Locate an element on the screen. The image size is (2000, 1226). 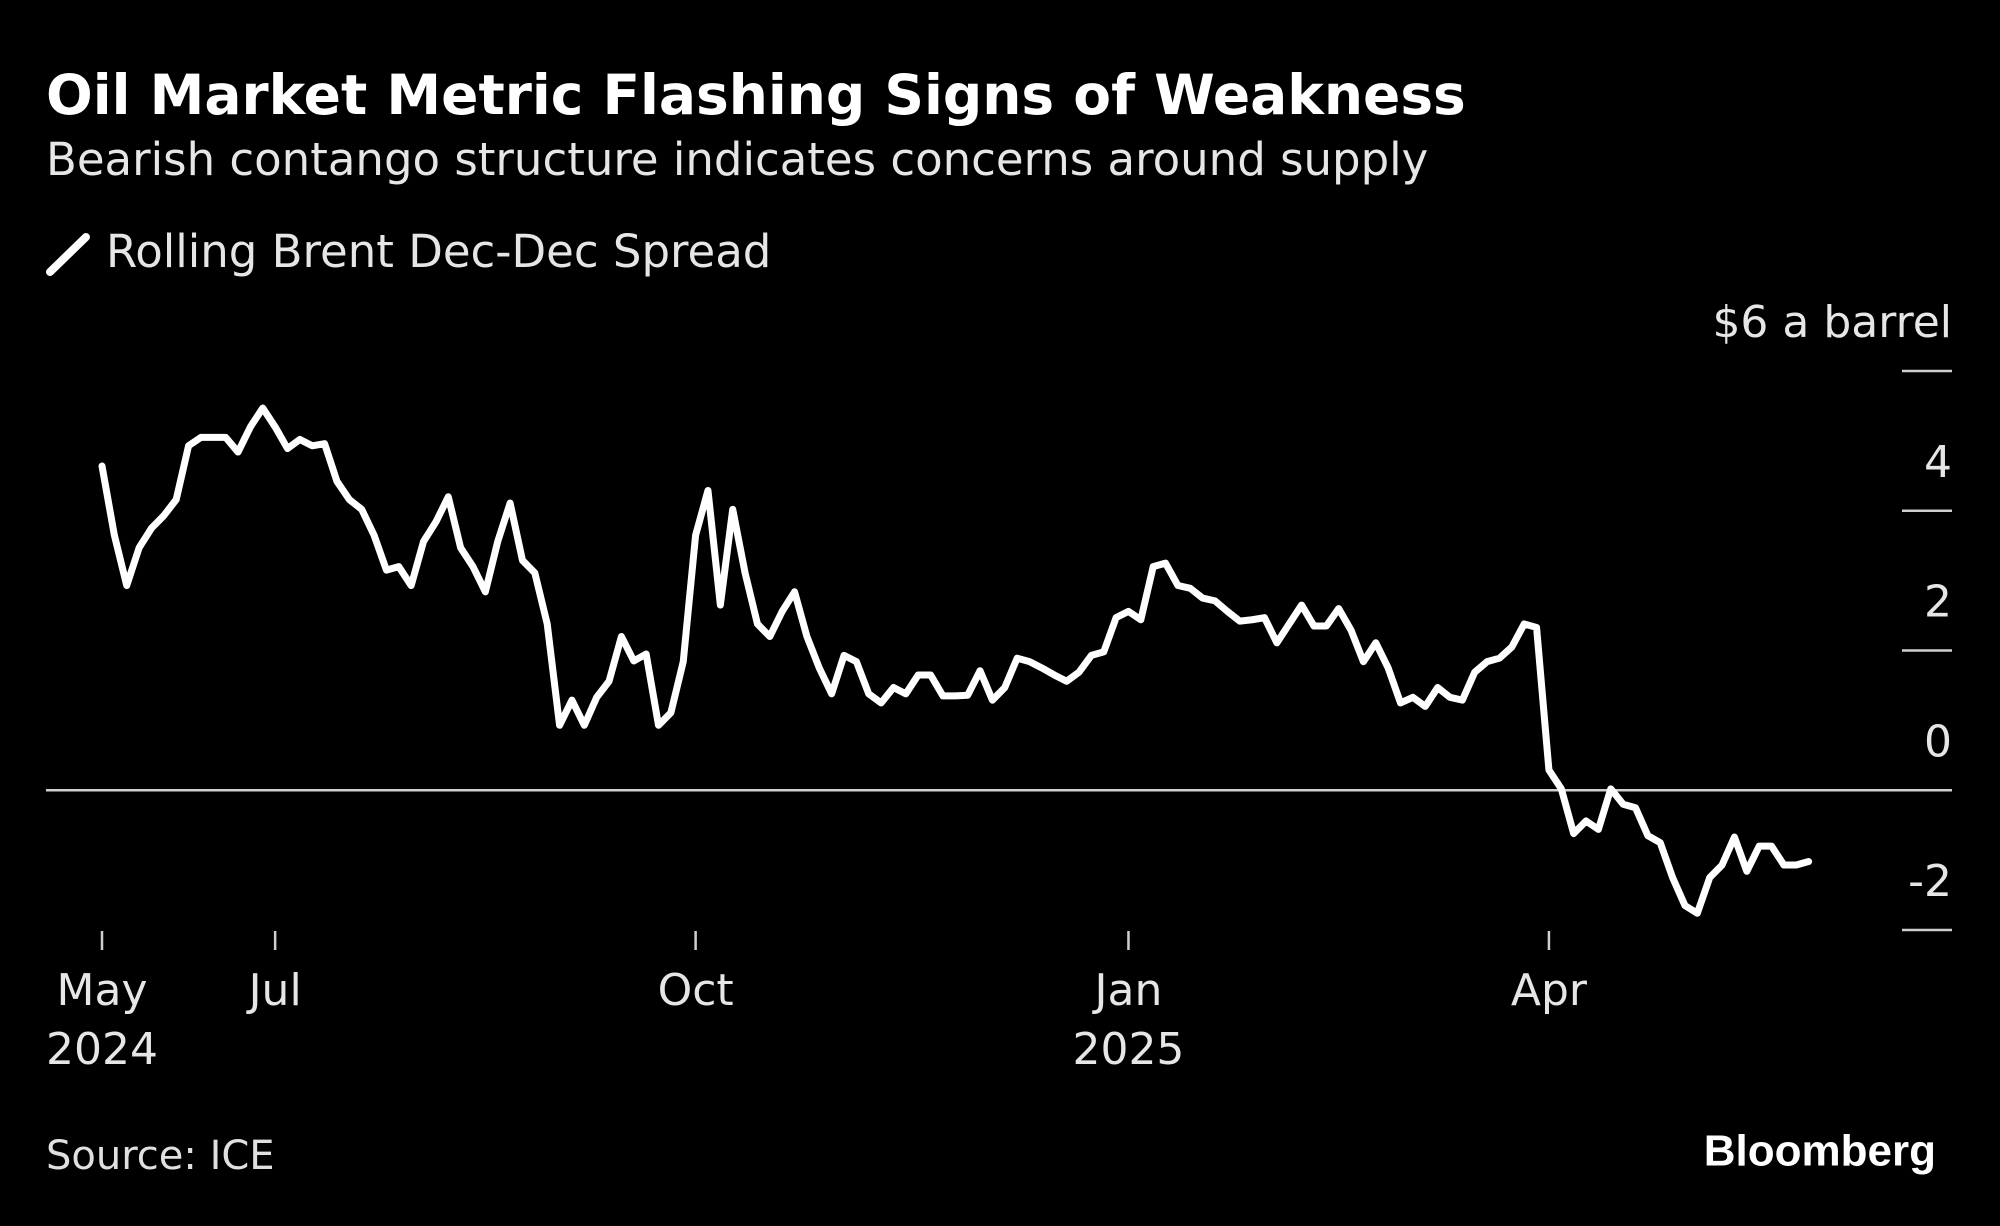
x-tick-label: Apr is located at coordinates (1549, 990).